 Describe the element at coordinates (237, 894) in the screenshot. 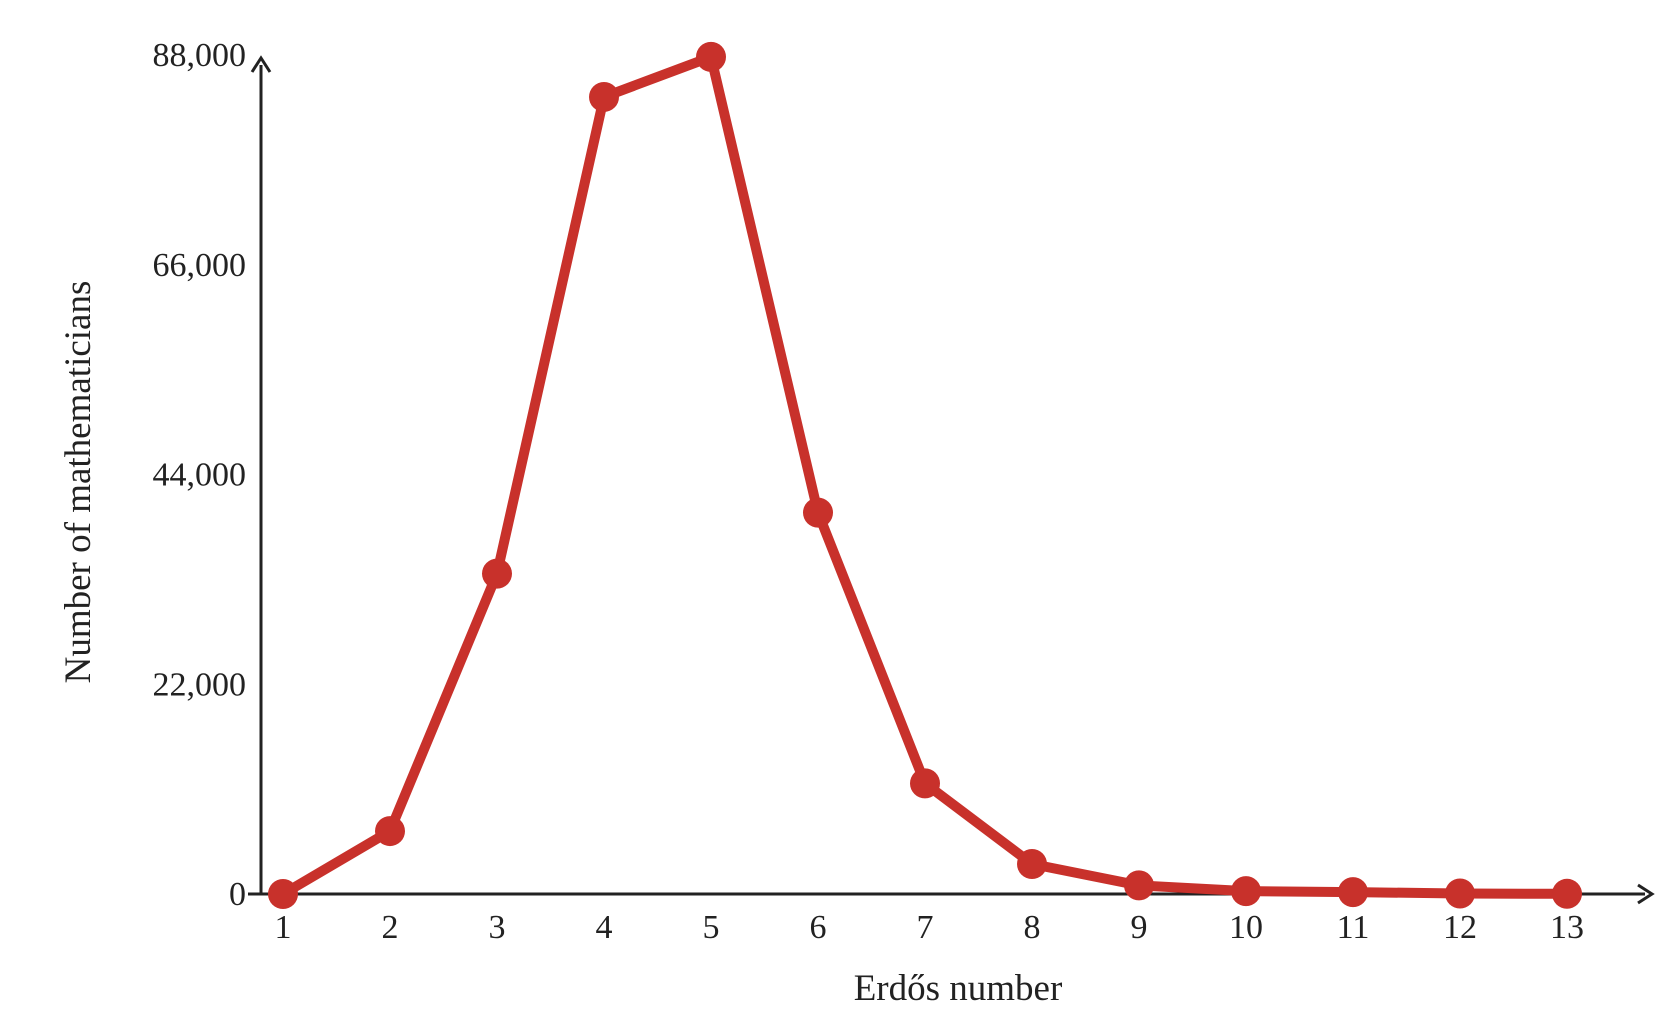

I see `y-tick-label: 0` at that location.